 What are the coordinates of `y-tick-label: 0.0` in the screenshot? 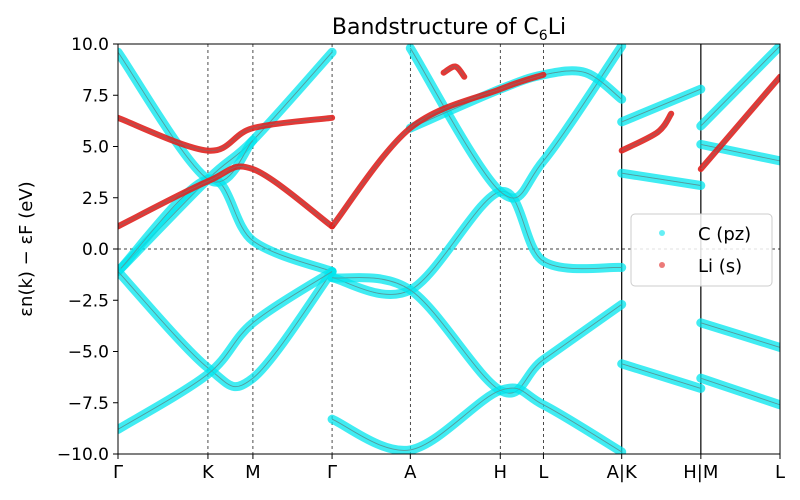 It's located at (95, 250).